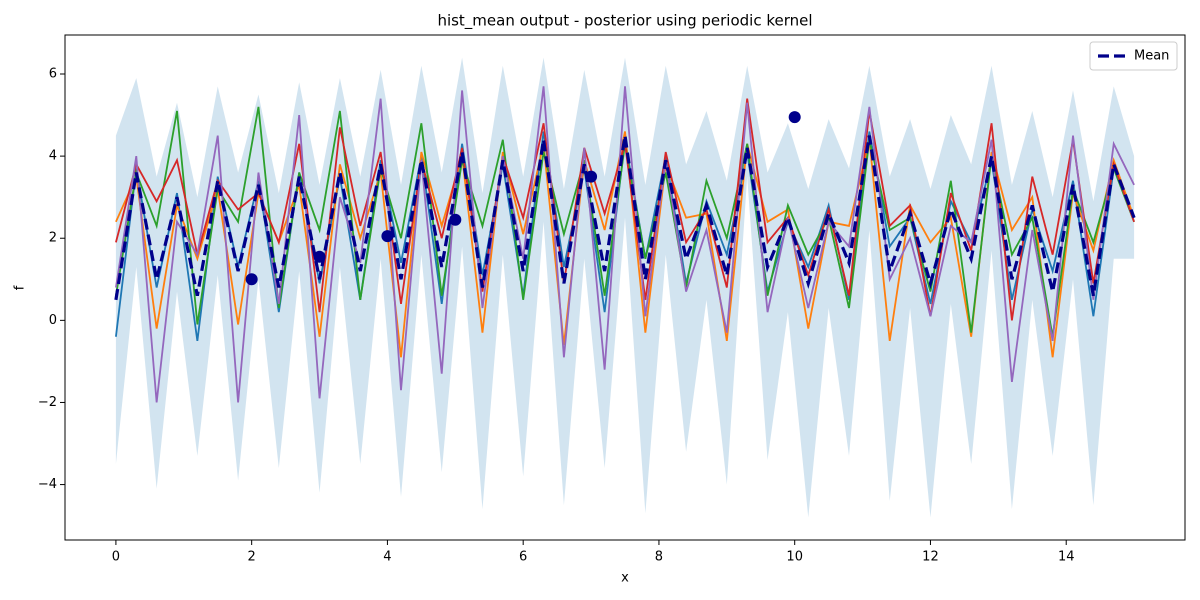 The height and width of the screenshot is (600, 1200). Describe the element at coordinates (794, 557) in the screenshot. I see `x-tick-label: 10` at that location.